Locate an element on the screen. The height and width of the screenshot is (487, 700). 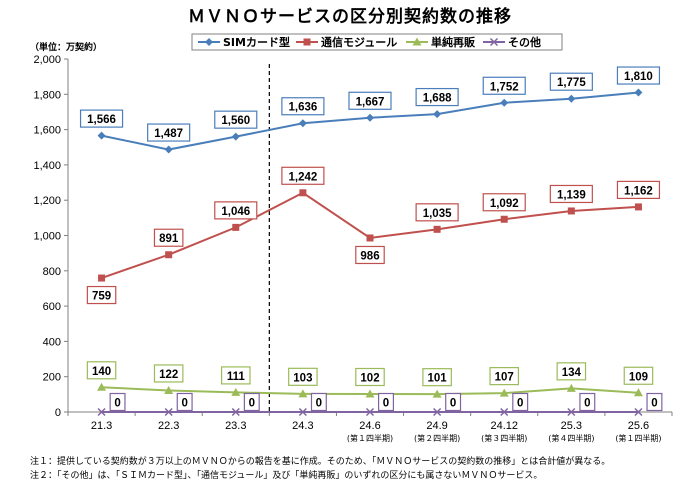
data-label: 1,775 is located at coordinates (571, 83).